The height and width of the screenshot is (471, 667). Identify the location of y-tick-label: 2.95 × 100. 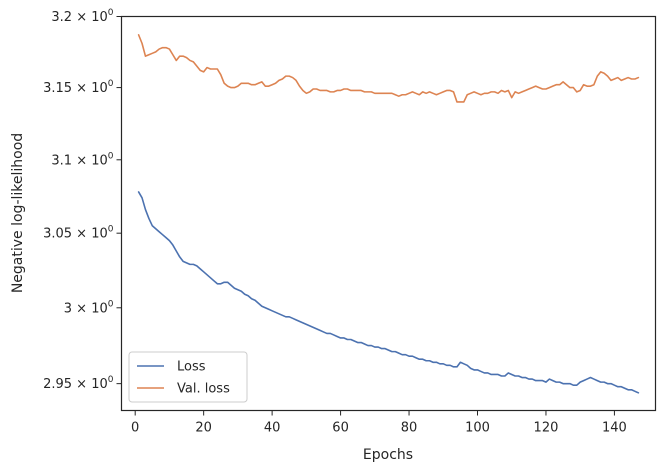
(78, 383).